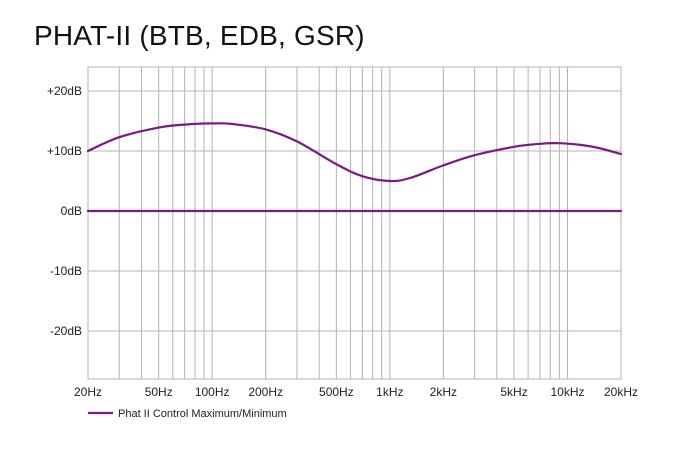 This screenshot has width=700, height=456. Describe the element at coordinates (202, 414) in the screenshot. I see `legend-label: Phat II Control Maximum/Minimum` at that location.